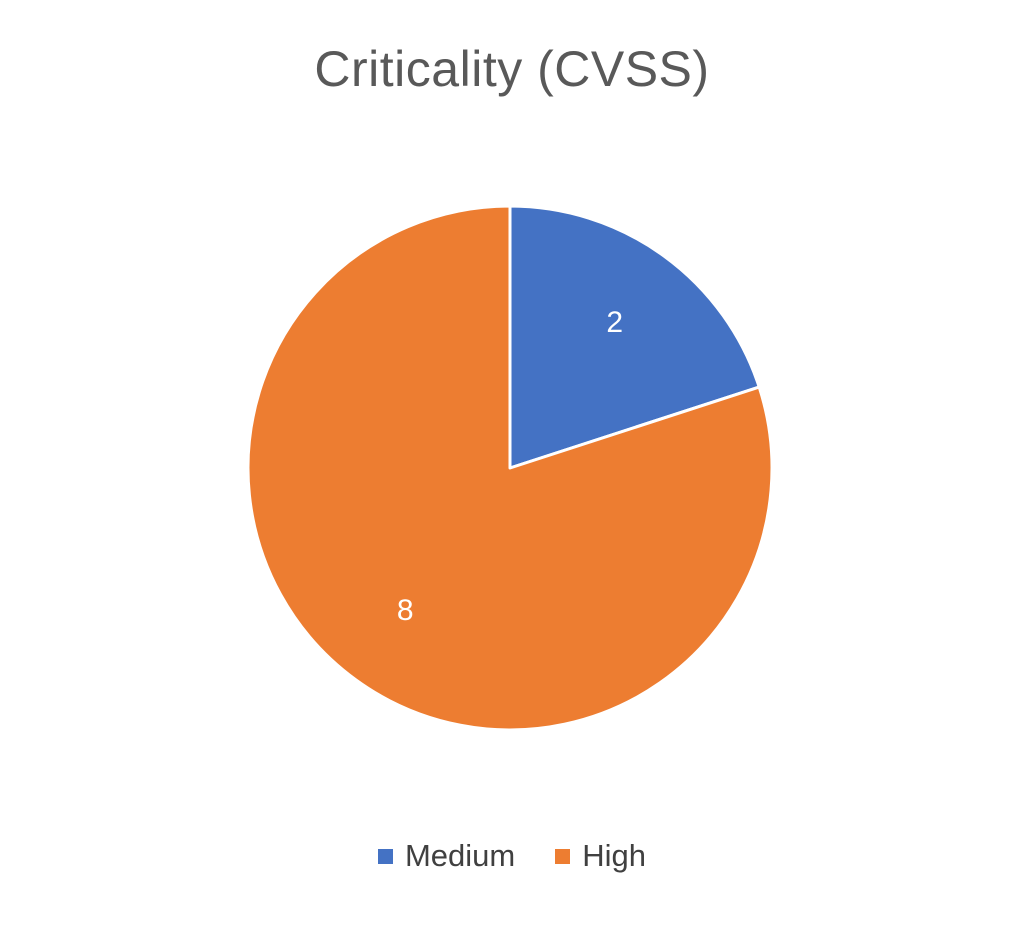 This screenshot has width=1024, height=926. Describe the element at coordinates (614, 322) in the screenshot. I see `data-label-medium: 2` at that location.